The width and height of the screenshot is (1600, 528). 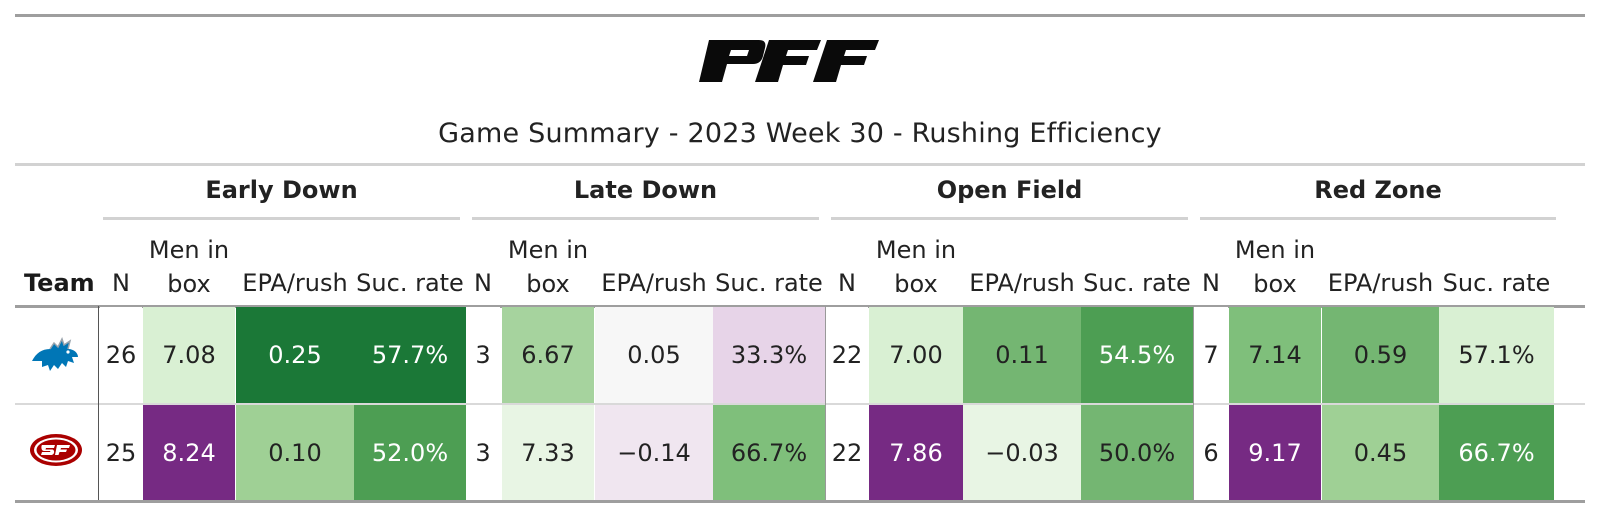 I want to click on column-header-team: Team, so click(x=59, y=283).